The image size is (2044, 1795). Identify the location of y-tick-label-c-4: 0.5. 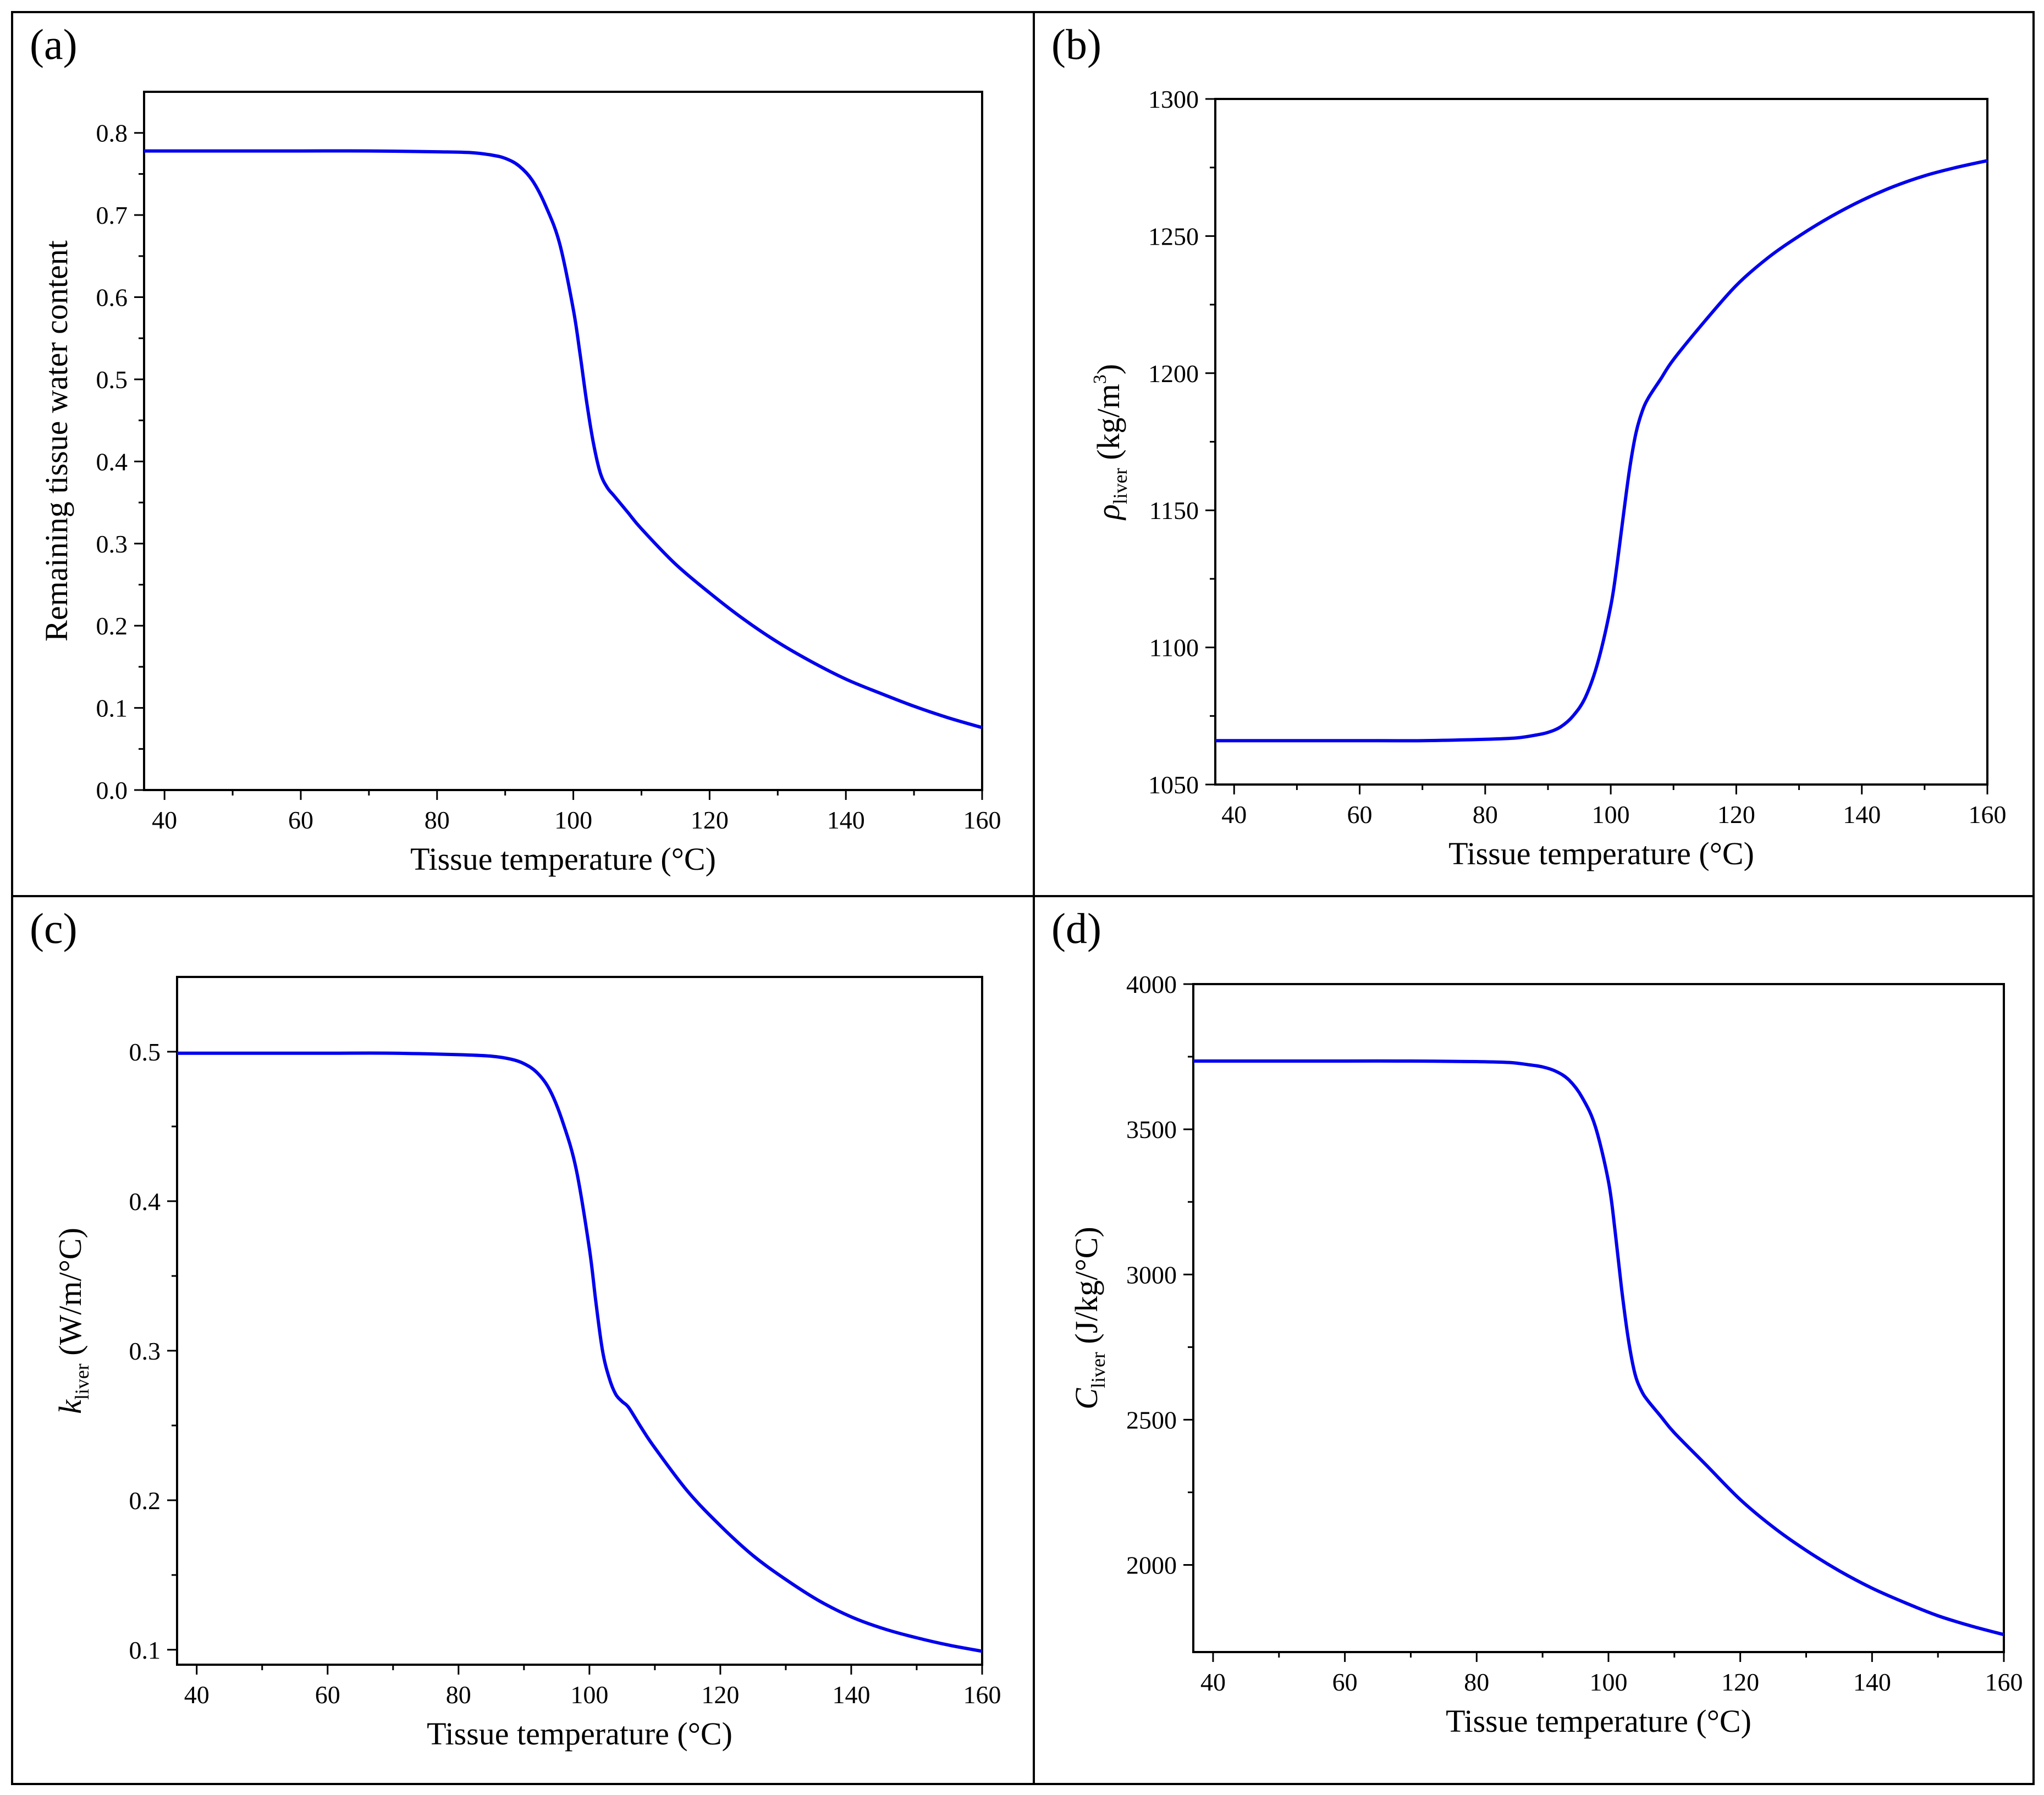
(145, 1052).